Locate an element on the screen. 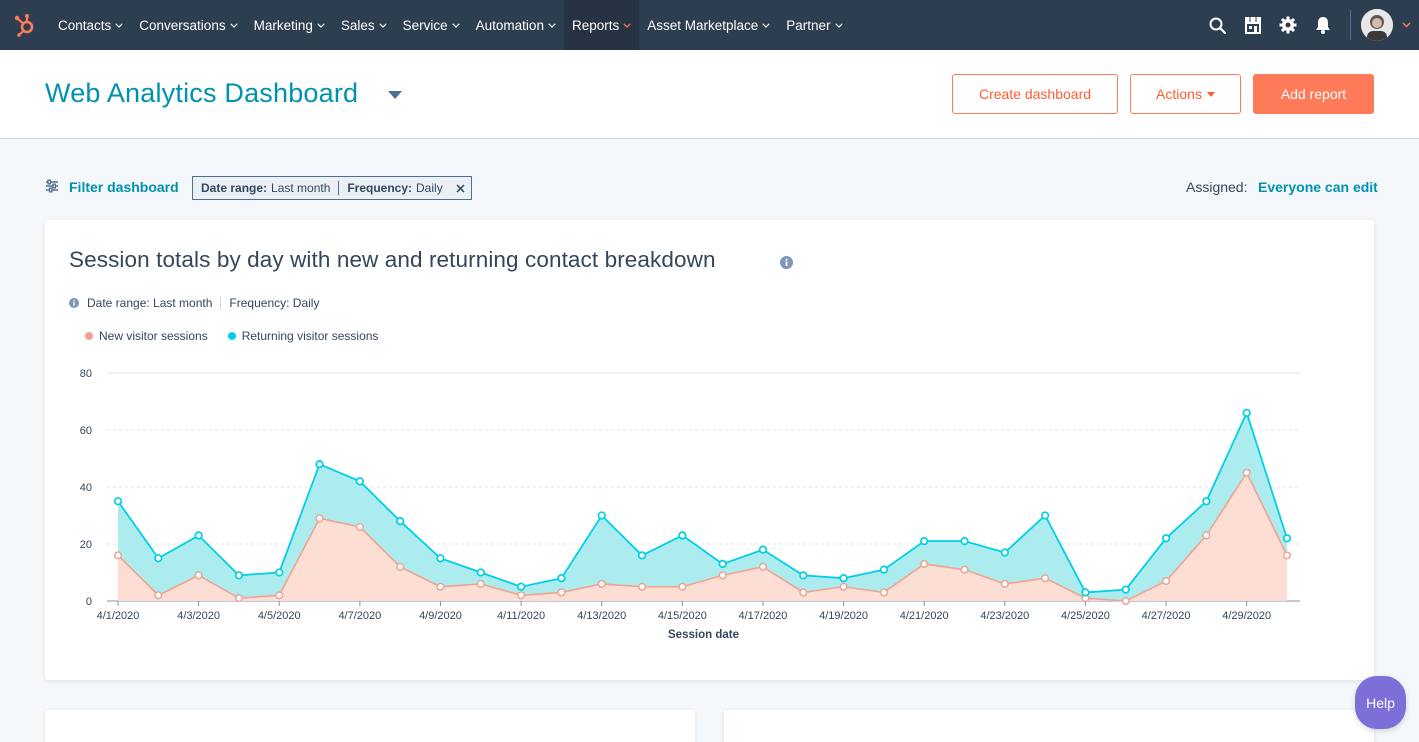 This screenshot has width=1419, height=742. marketplace-icon is located at coordinates (1252, 25).